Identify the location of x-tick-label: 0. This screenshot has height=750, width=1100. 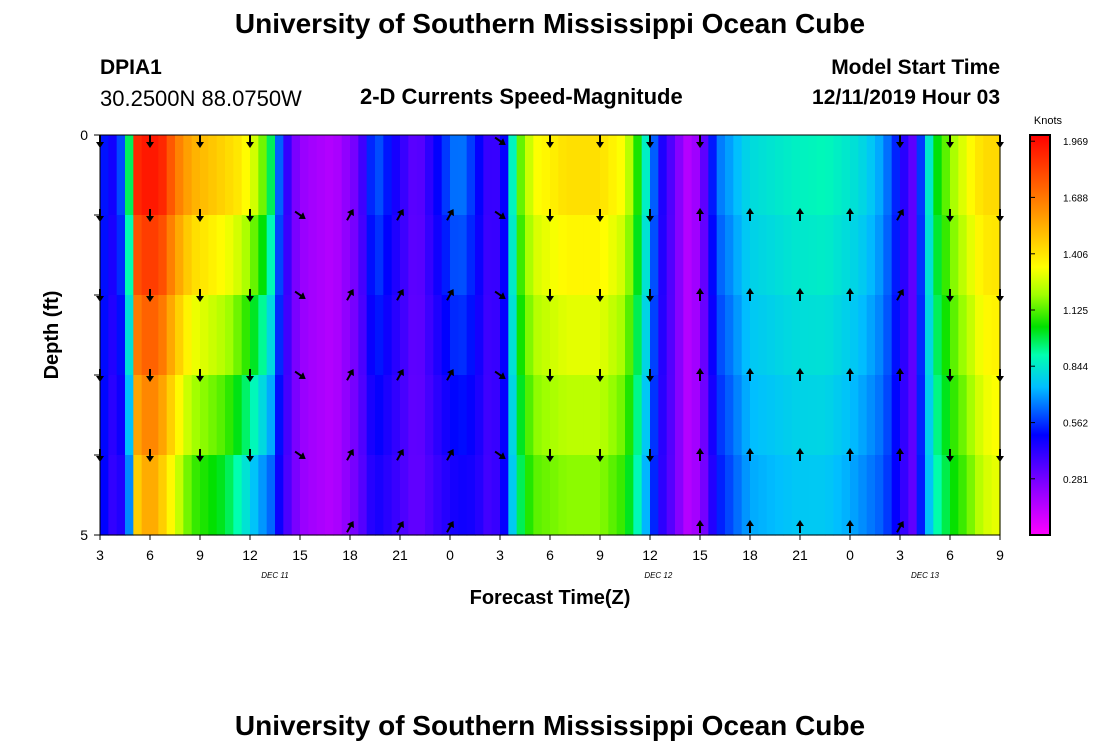
(450, 555).